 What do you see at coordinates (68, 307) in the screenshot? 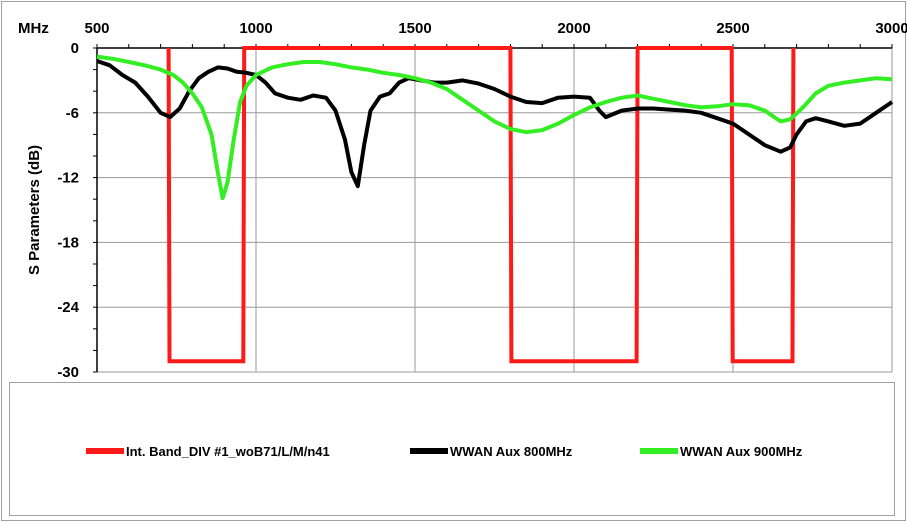
I see `y-tick-label: -24` at bounding box center [68, 307].